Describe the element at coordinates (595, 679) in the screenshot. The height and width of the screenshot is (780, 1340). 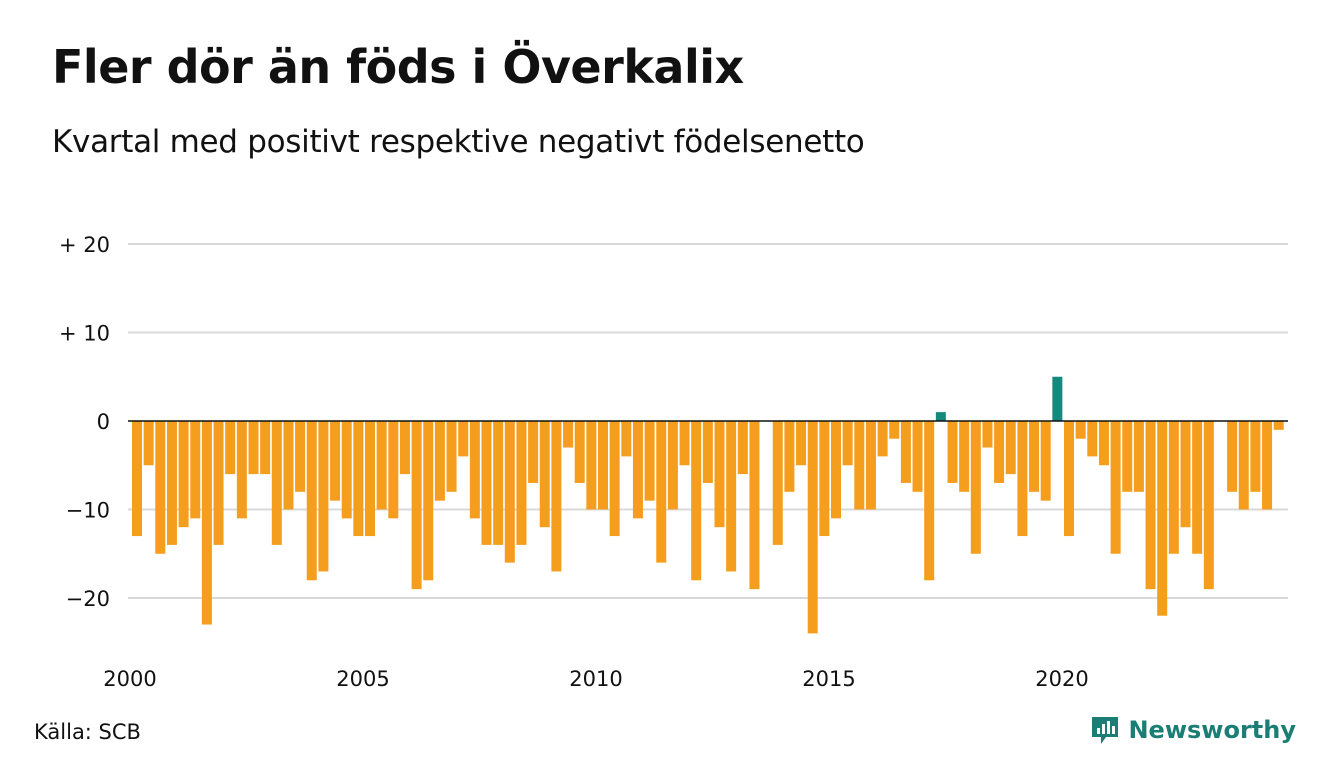
I see `x-tick-label: 2010` at that location.